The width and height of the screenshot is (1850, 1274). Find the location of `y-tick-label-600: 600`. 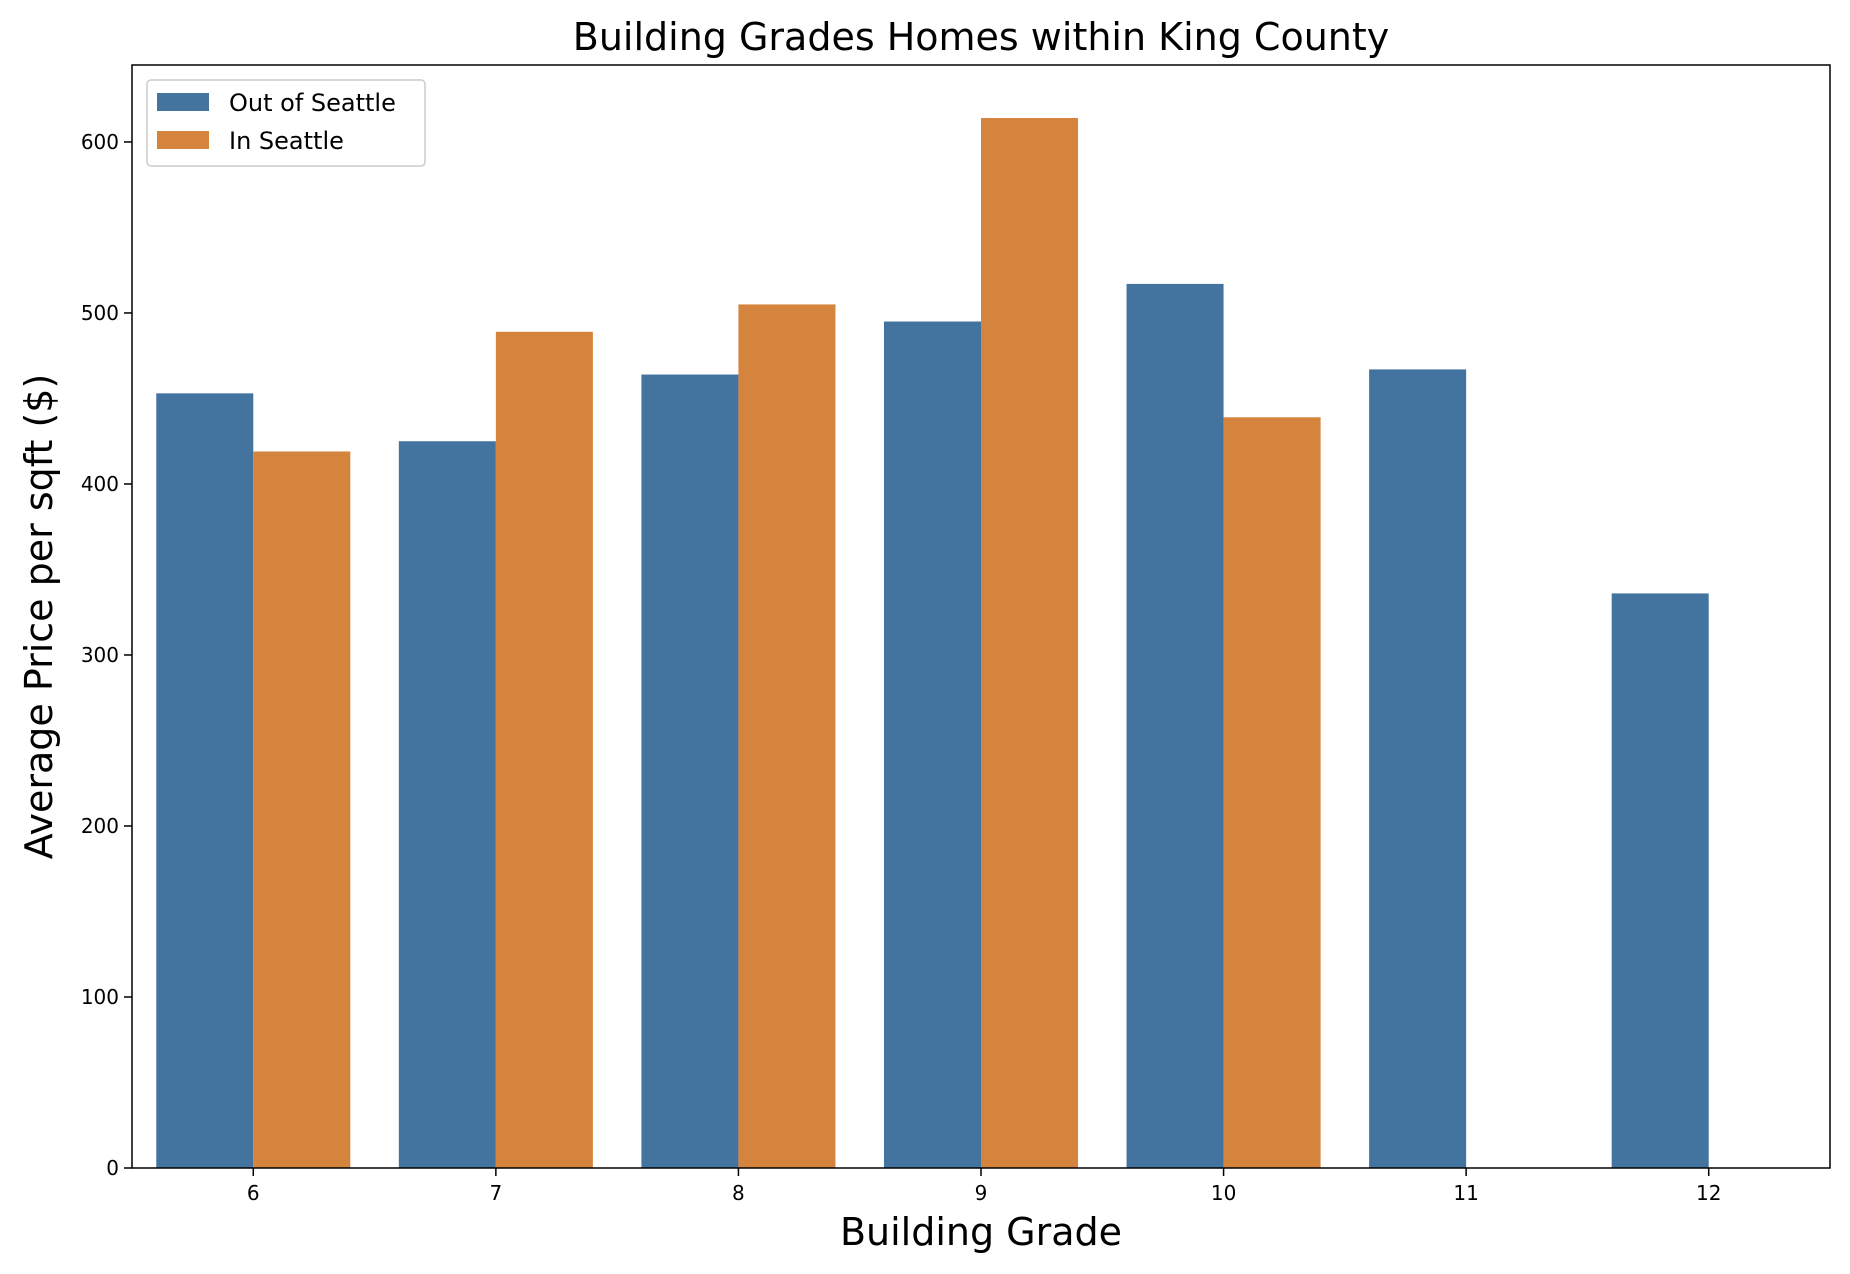

y-tick-label-600: 600 is located at coordinates (100, 142).